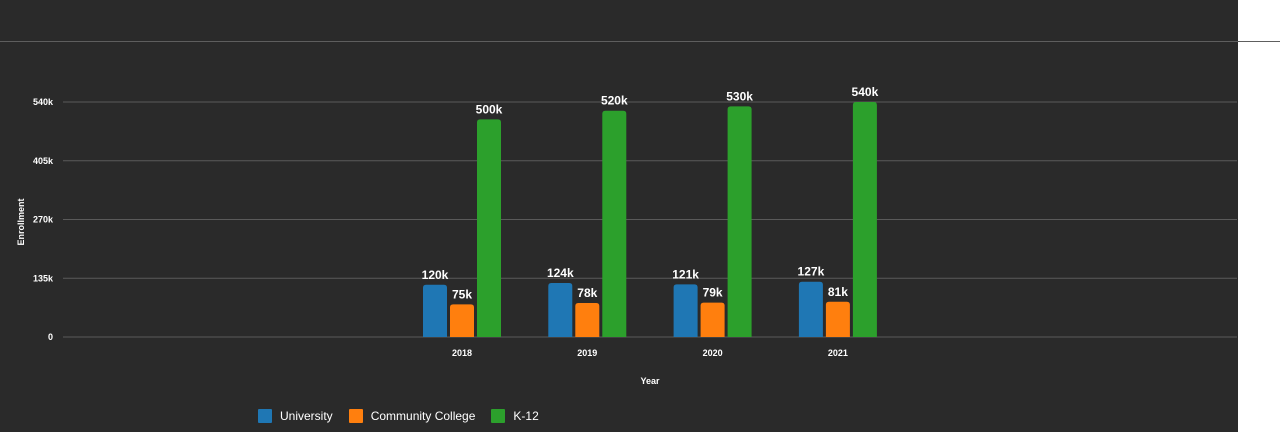 This screenshot has height=432, width=1280. What do you see at coordinates (865, 92) in the screenshot?
I see `data-label: 540k` at bounding box center [865, 92].